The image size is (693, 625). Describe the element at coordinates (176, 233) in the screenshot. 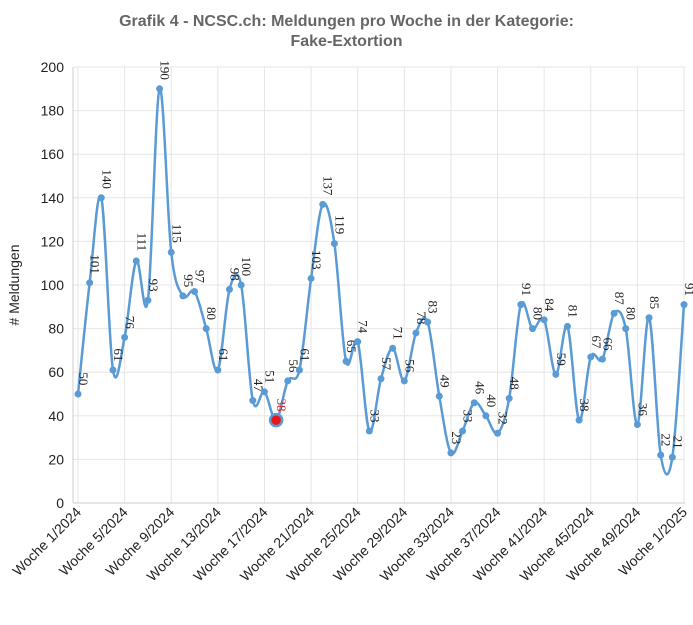

I see `data-label: 115` at that location.